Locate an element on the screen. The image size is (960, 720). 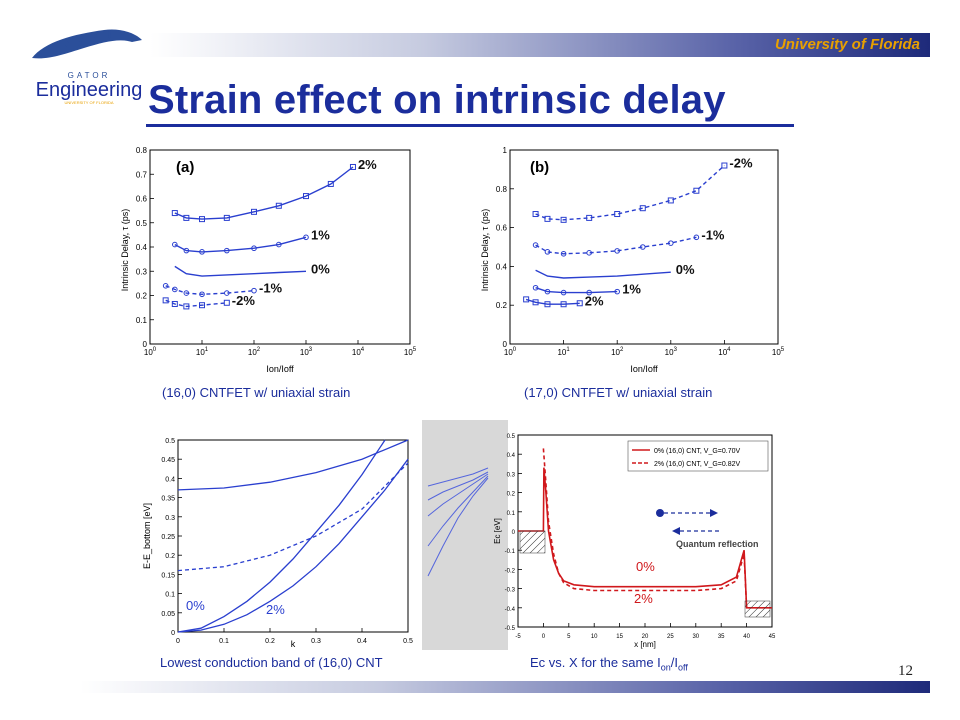
chart-c-frame is located at coordinates (293, 536).